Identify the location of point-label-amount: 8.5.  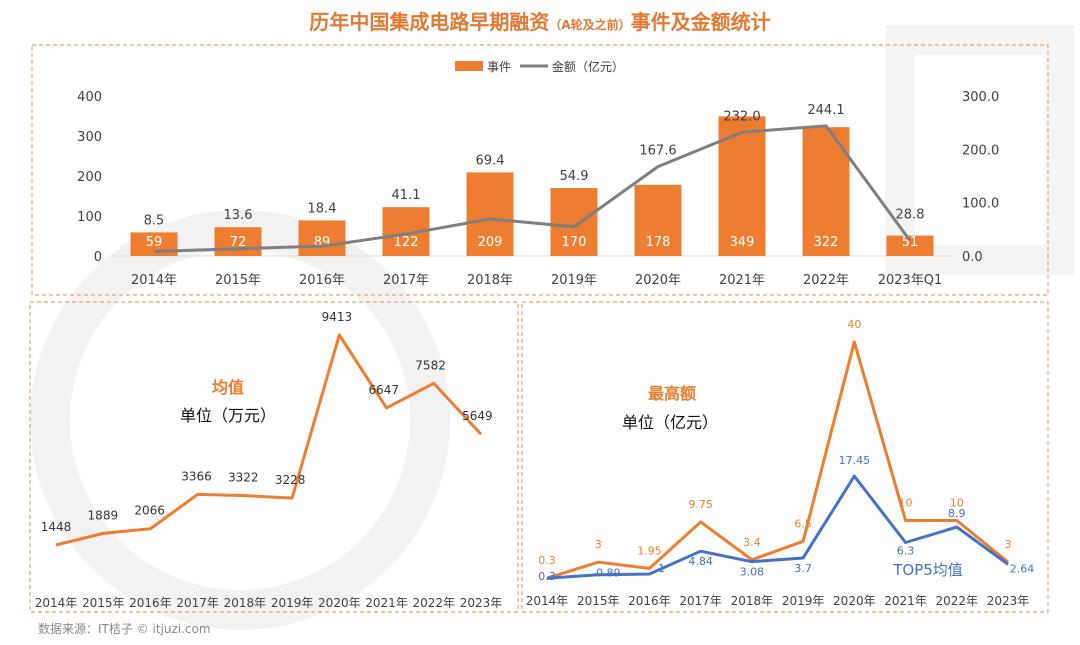
(154, 220).